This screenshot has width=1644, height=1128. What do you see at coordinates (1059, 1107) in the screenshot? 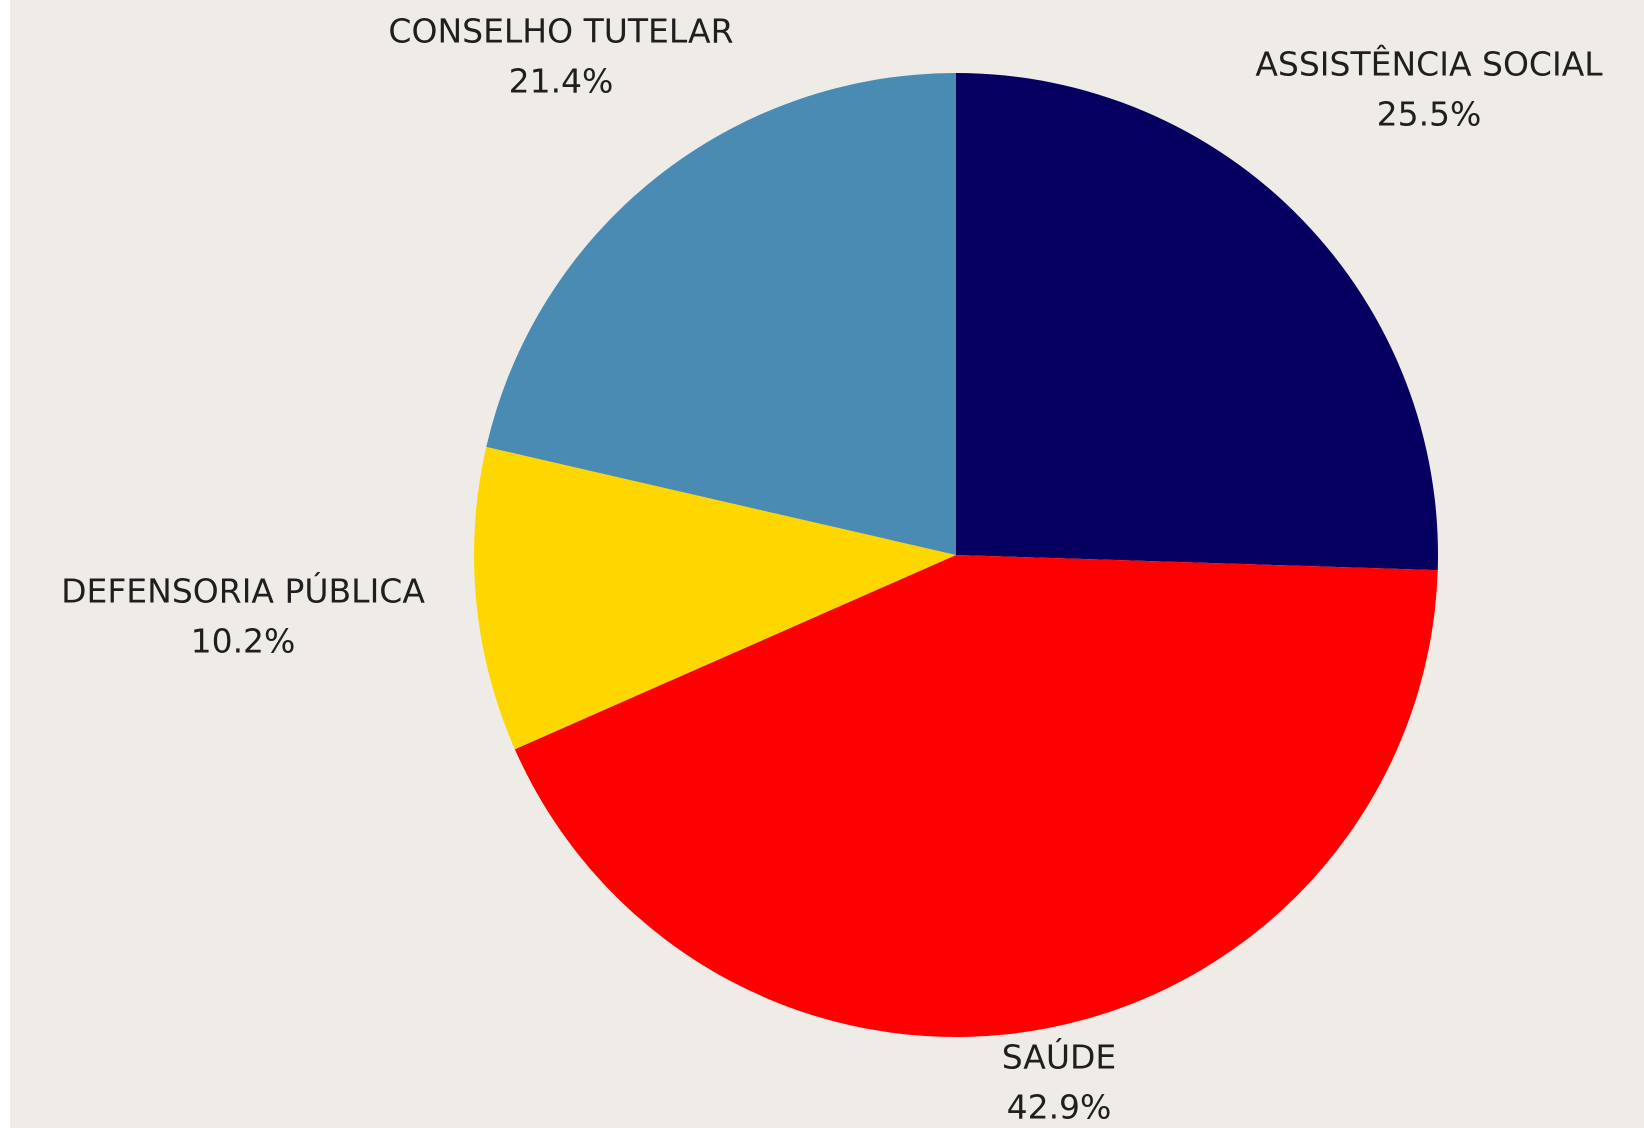
I see `slice-value-label: 42.9%` at bounding box center [1059, 1107].